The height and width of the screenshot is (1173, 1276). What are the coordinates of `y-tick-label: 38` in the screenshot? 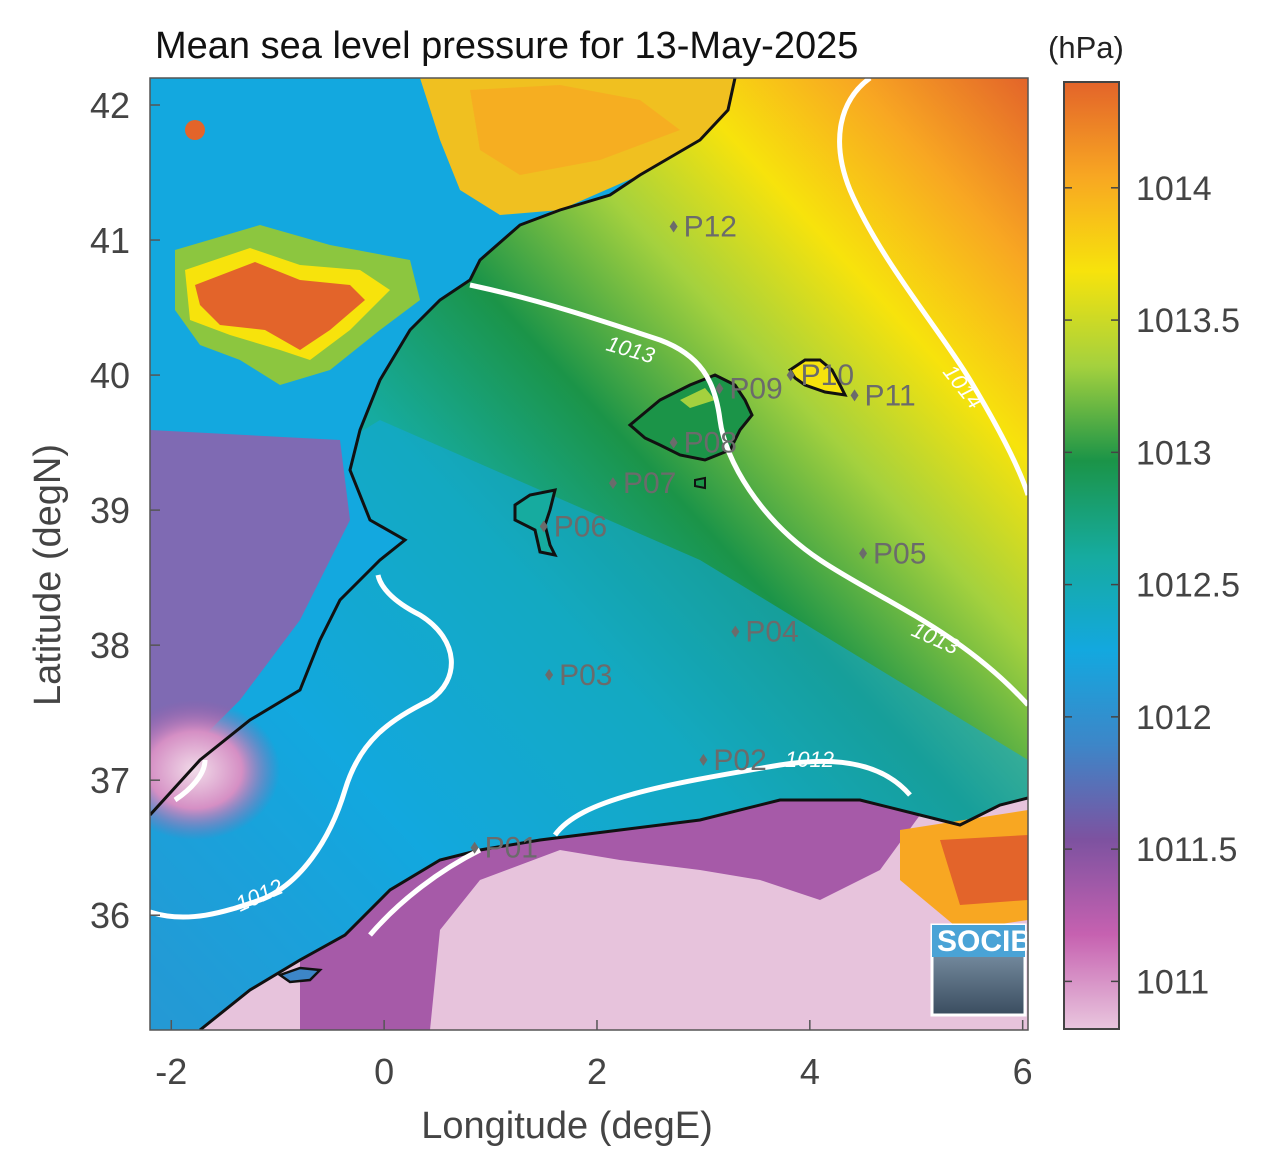 It's located at (110, 645).